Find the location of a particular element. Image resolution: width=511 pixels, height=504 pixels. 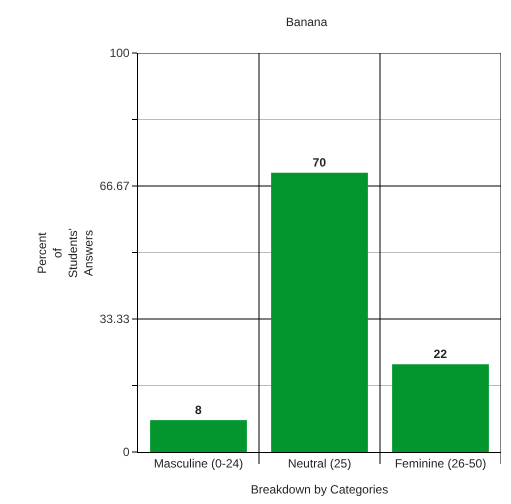

data-label: 70 is located at coordinates (319, 163).